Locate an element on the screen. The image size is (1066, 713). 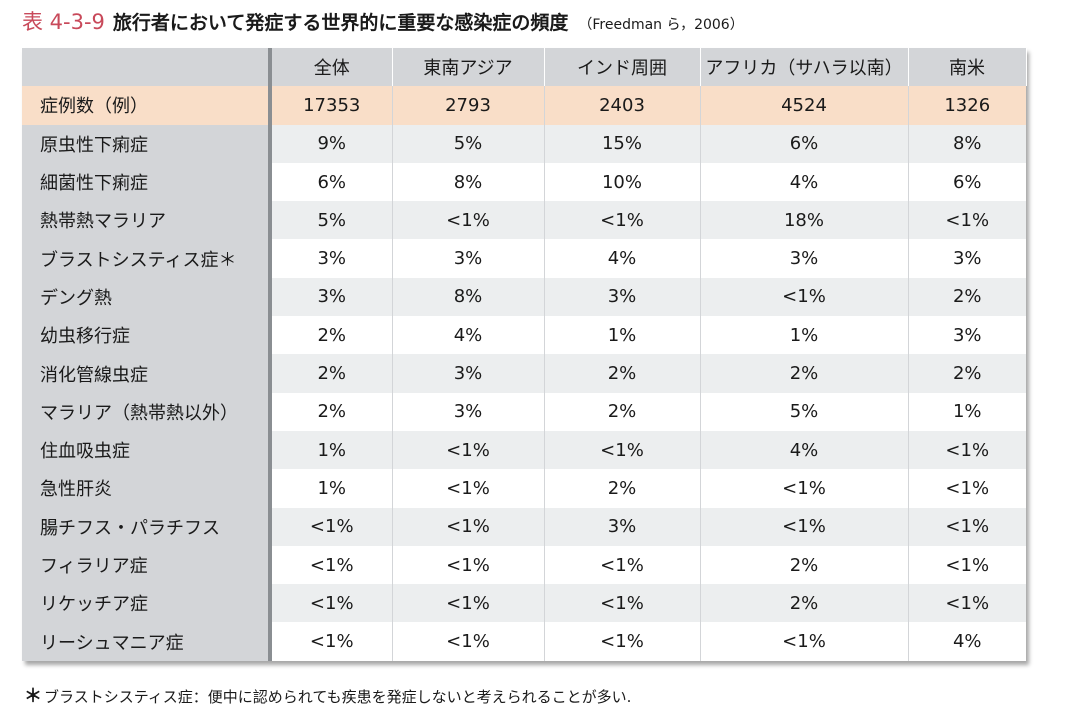
row-label: マラリア（熱帯熱以外） is located at coordinates (147, 411).